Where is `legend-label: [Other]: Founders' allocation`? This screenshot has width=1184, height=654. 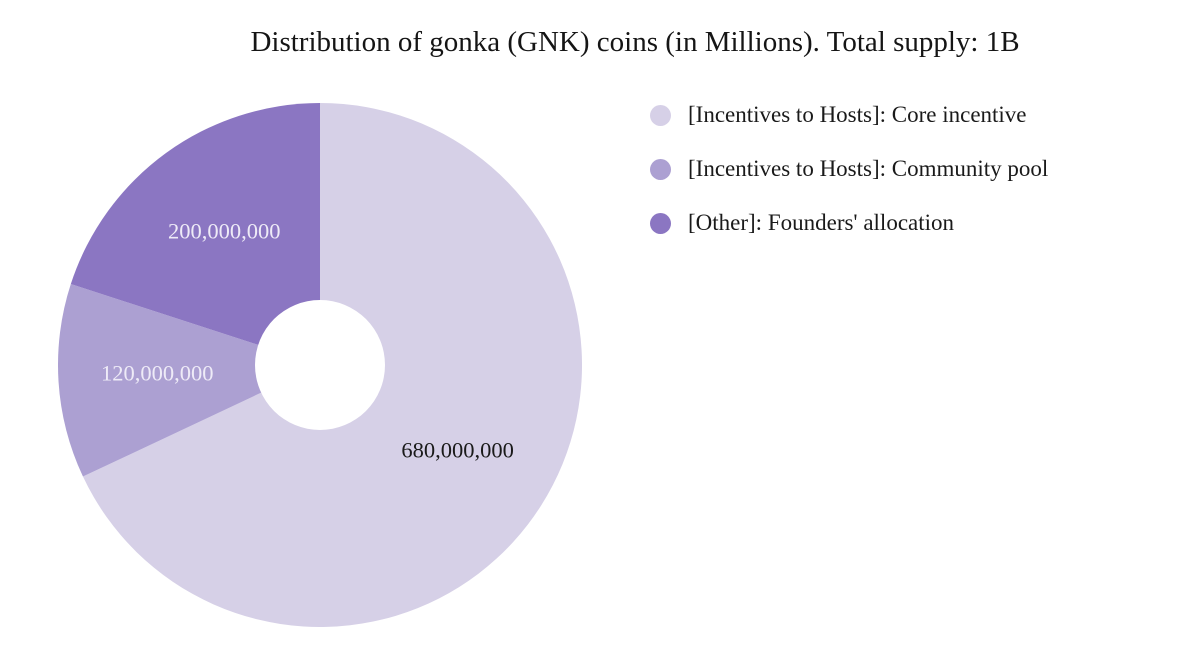
legend-label: [Other]: Founders' allocation is located at coordinates (821, 222).